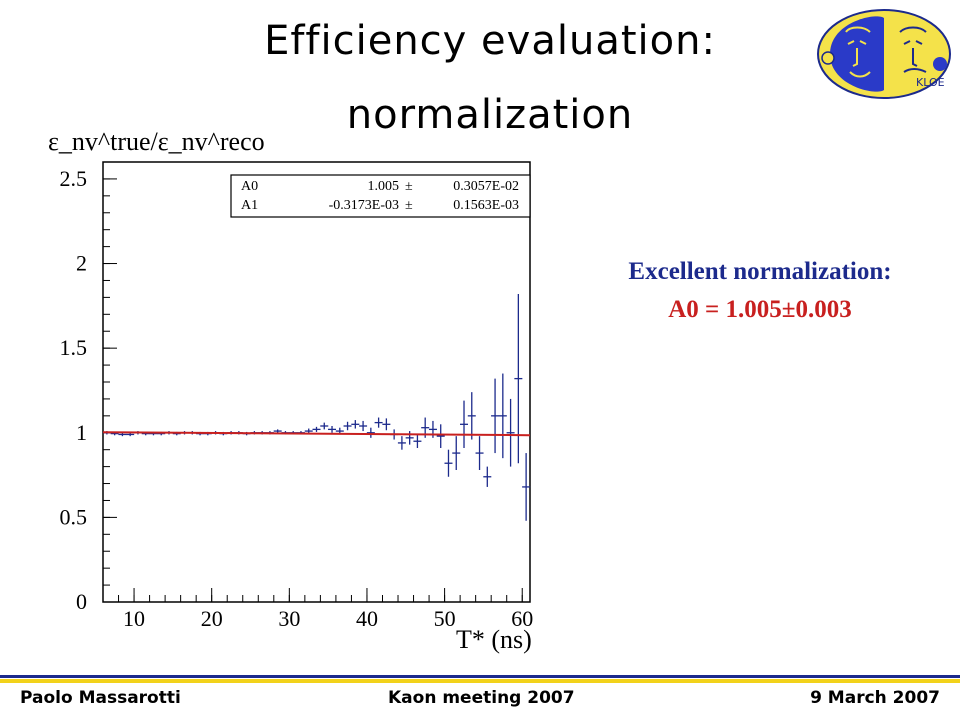 This screenshot has height=720, width=960. Describe the element at coordinates (74, 178) in the screenshot. I see `y-tick-label: 2.5` at that location.